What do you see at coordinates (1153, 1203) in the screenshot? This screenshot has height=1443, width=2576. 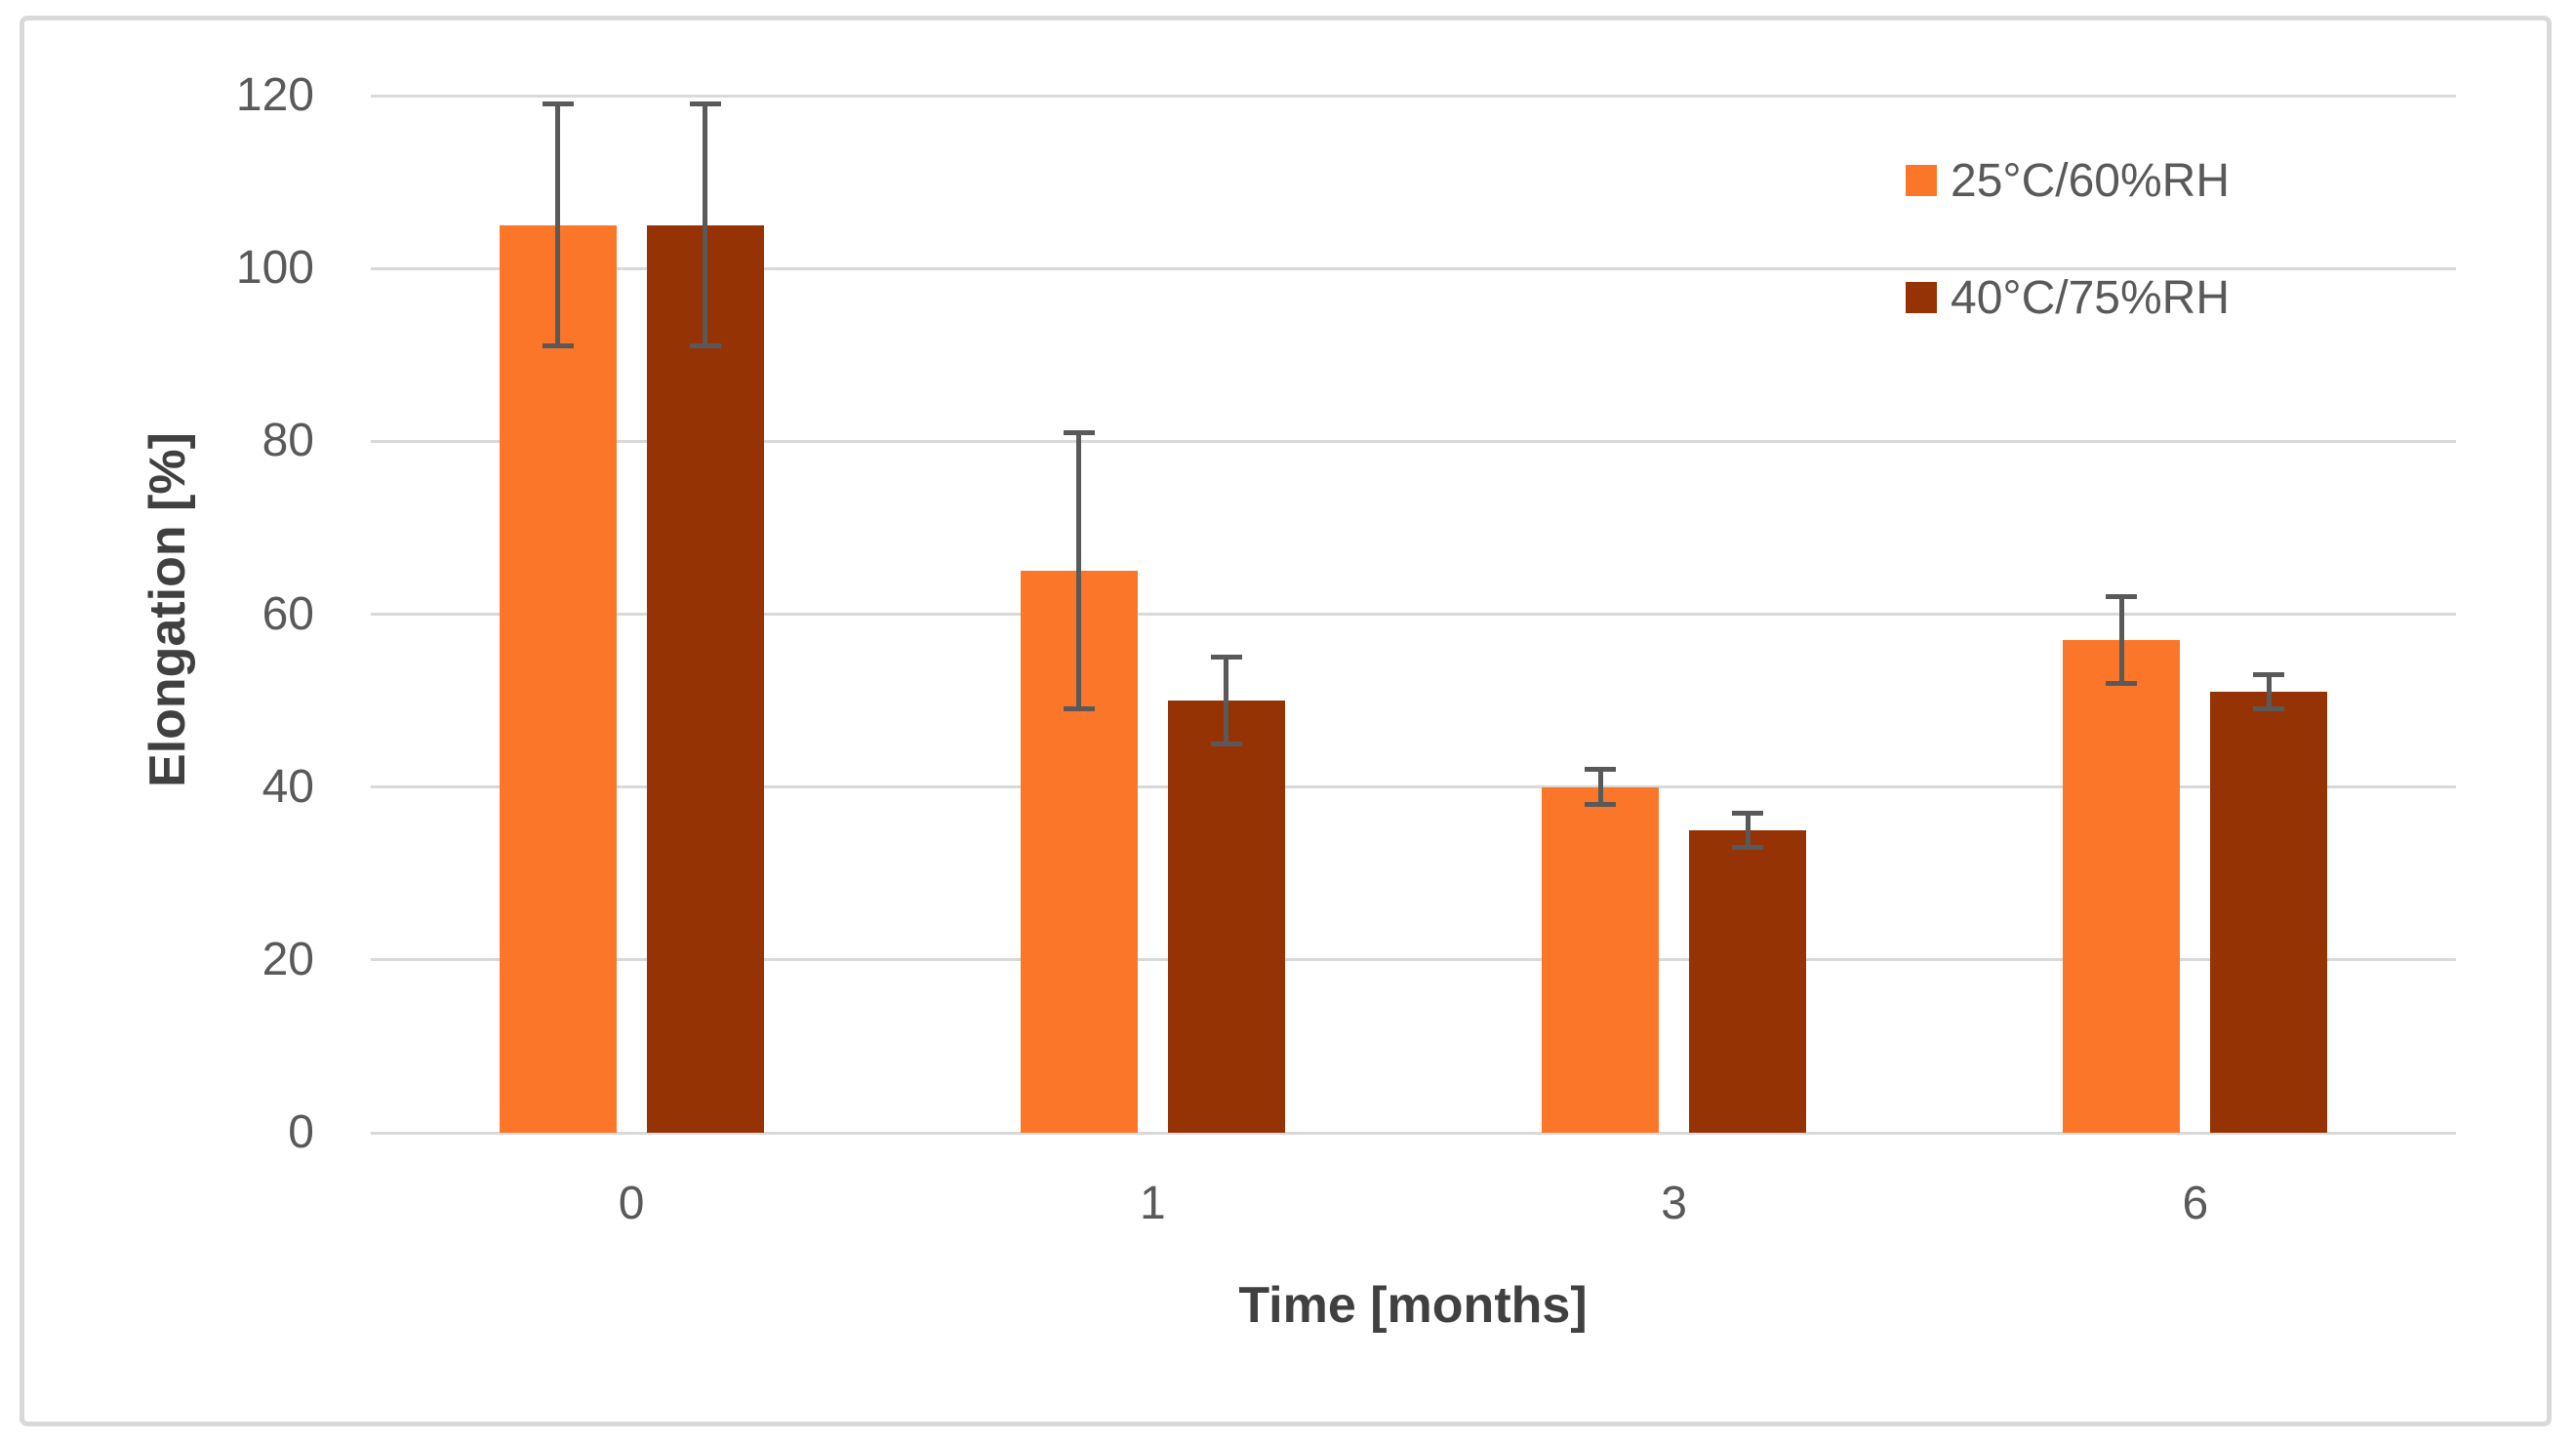 I see `x-tick-label: 1` at bounding box center [1153, 1203].